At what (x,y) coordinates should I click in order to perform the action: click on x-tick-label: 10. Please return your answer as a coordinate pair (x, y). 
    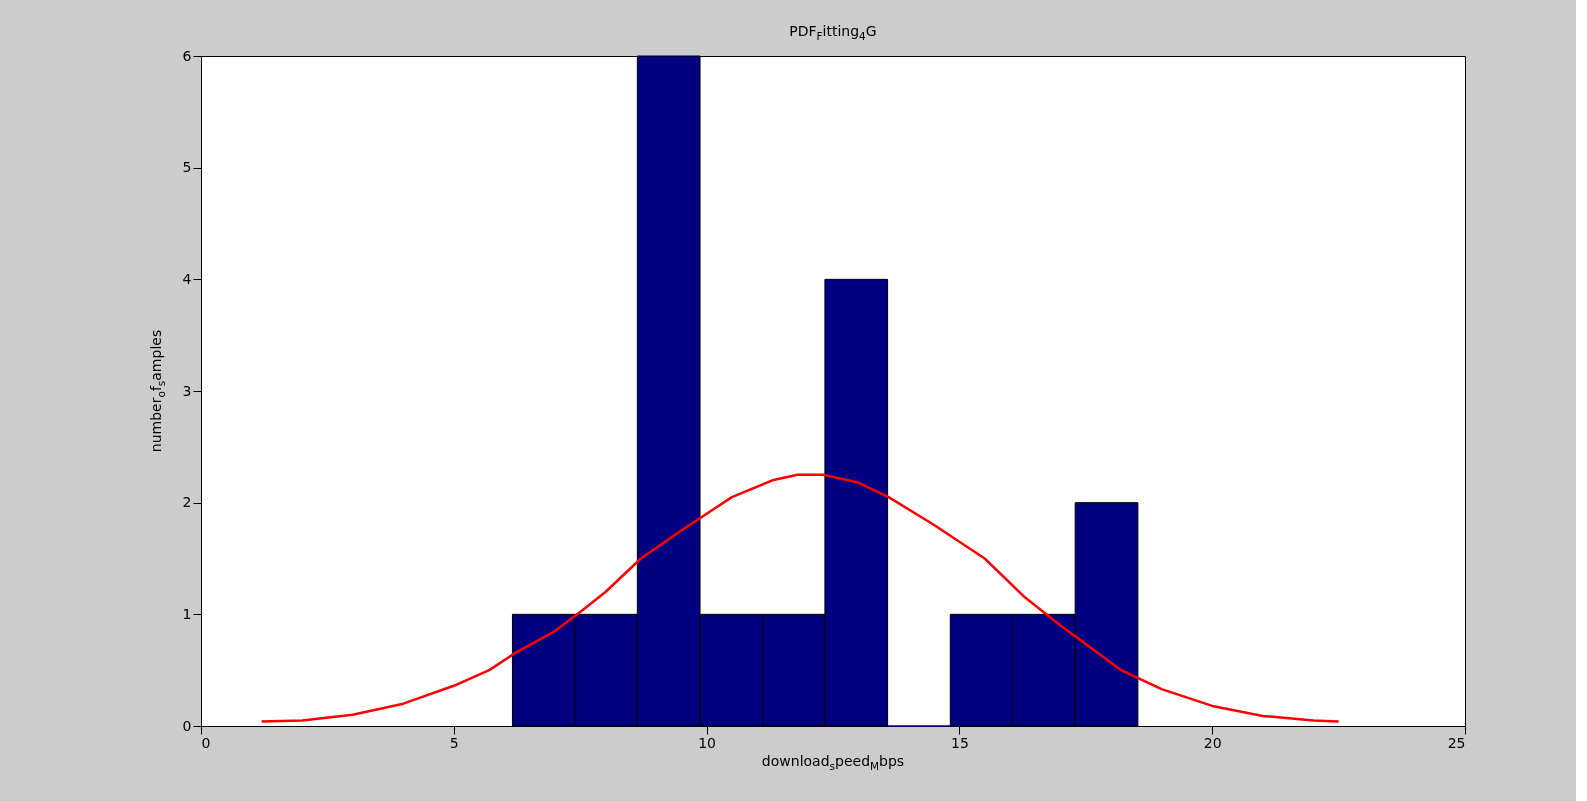
    Looking at the image, I should click on (707, 742).